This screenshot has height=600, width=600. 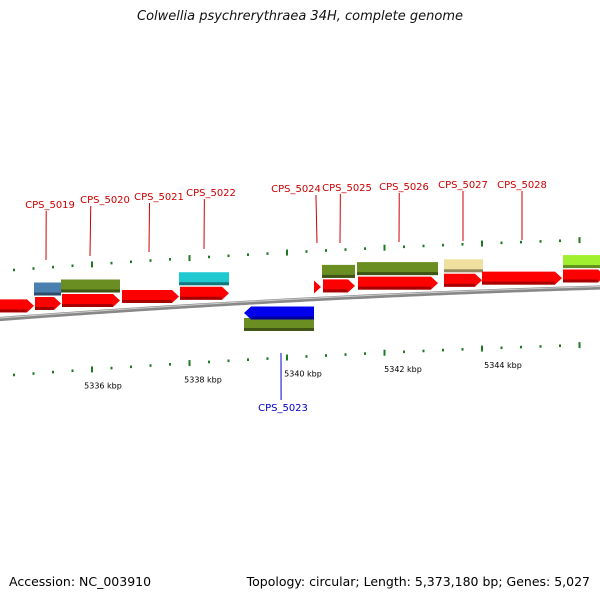 What do you see at coordinates (522, 185) in the screenshot?
I see `gene-label-cps-5028: CPS_5028` at bounding box center [522, 185].